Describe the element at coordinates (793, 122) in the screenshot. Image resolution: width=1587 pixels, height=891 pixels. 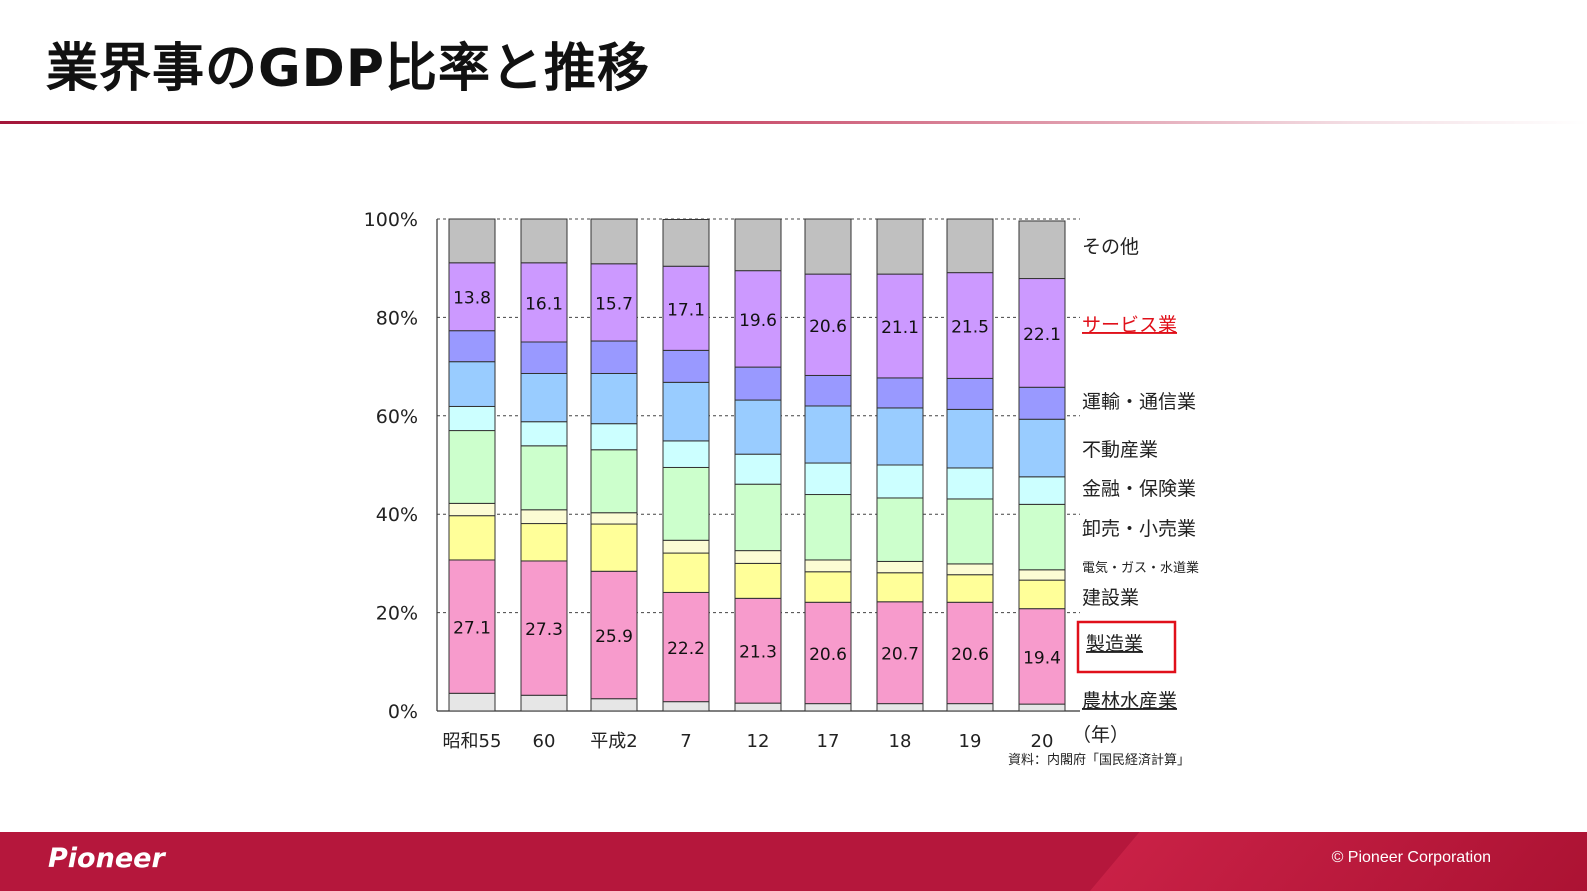
I see `title-rule` at that location.